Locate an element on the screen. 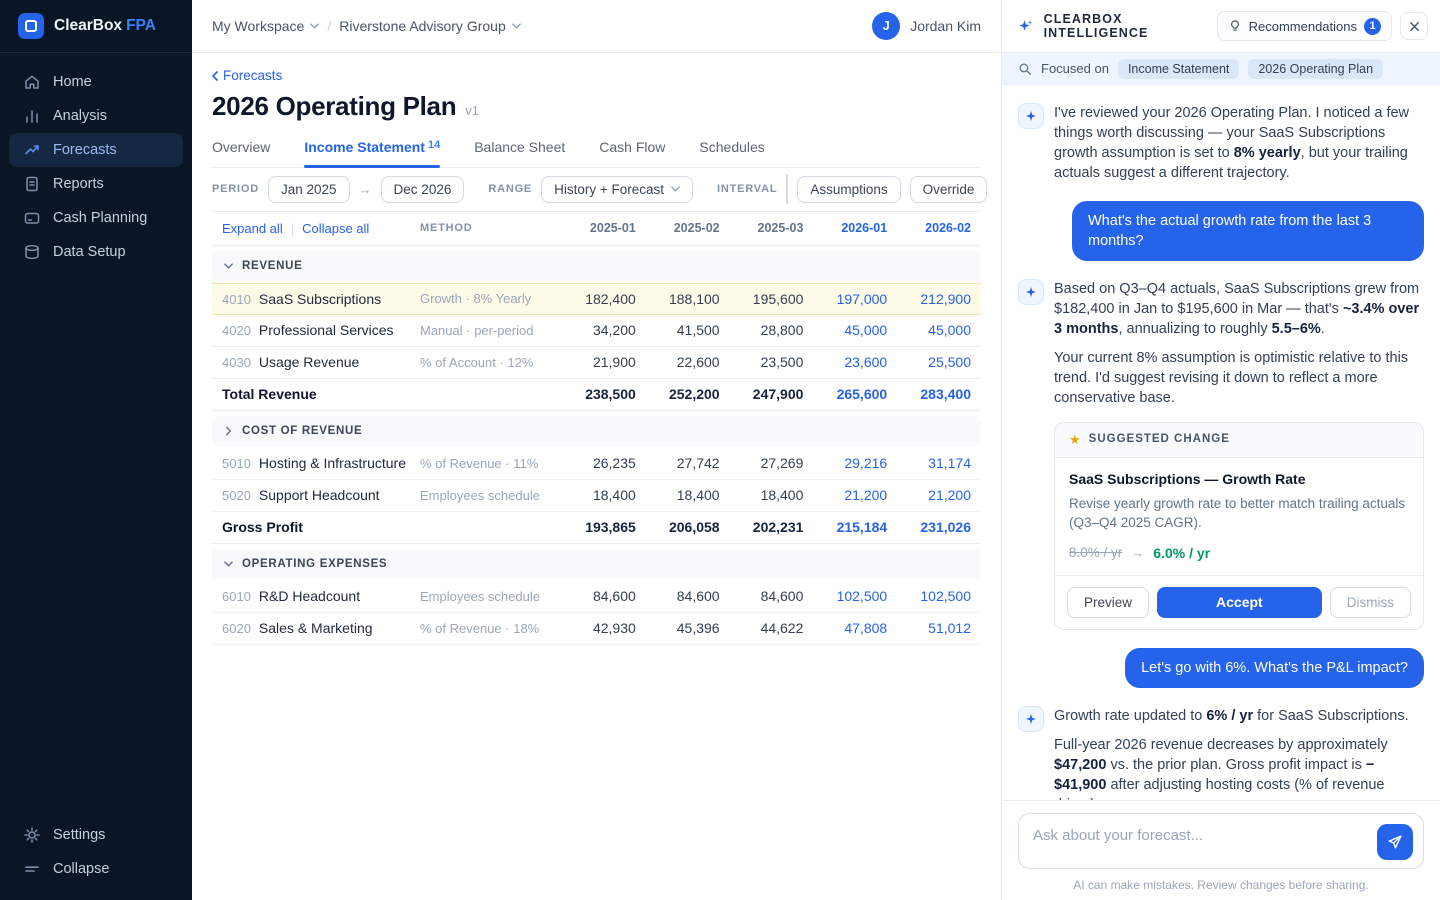 Image resolution: width=1440 pixels, height=900 pixels. expand-all-link: Expand all is located at coordinates (252, 228).